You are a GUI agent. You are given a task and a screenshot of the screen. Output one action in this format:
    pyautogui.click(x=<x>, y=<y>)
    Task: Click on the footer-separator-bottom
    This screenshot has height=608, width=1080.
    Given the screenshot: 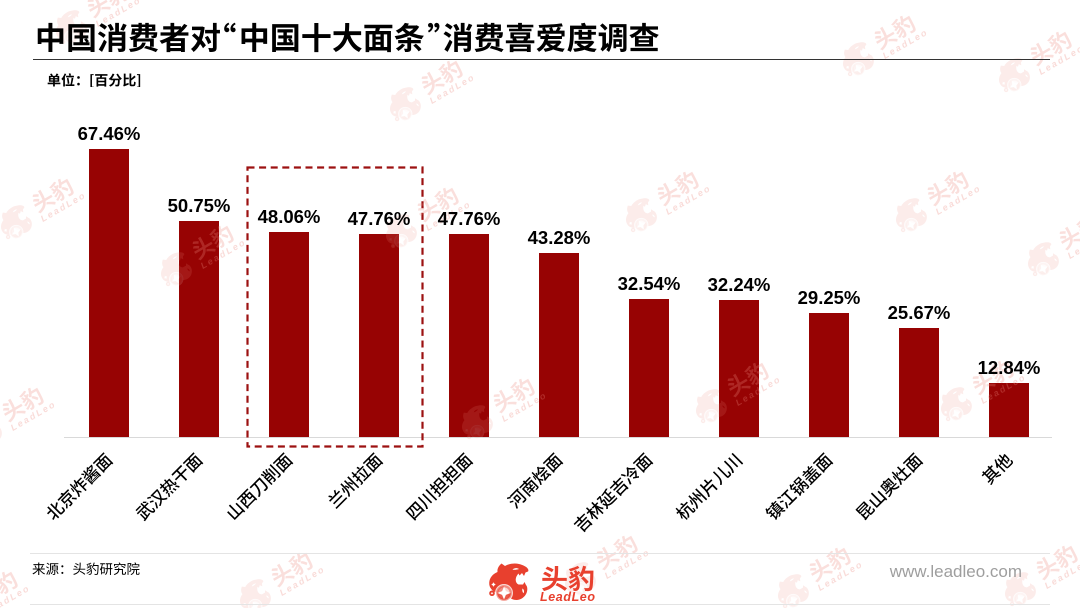 What is the action you would take?
    pyautogui.click(x=540, y=604)
    